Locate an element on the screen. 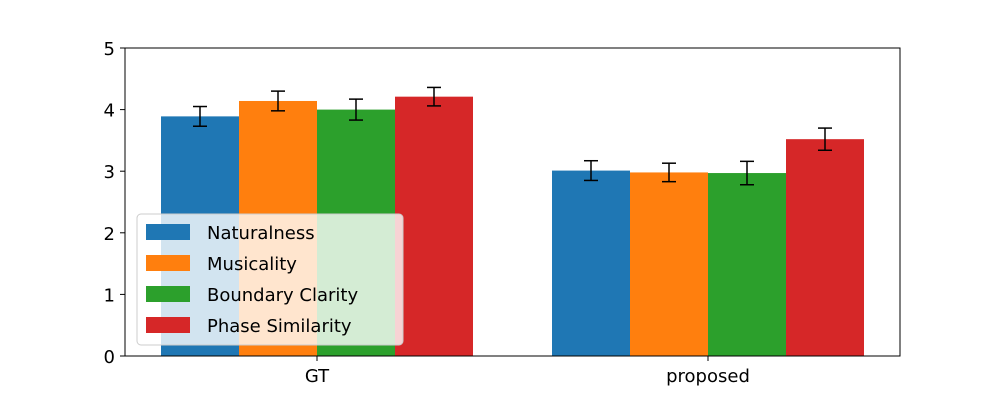 This screenshot has height=400, width=1000. legend-swatch-naturalness is located at coordinates (168, 232).